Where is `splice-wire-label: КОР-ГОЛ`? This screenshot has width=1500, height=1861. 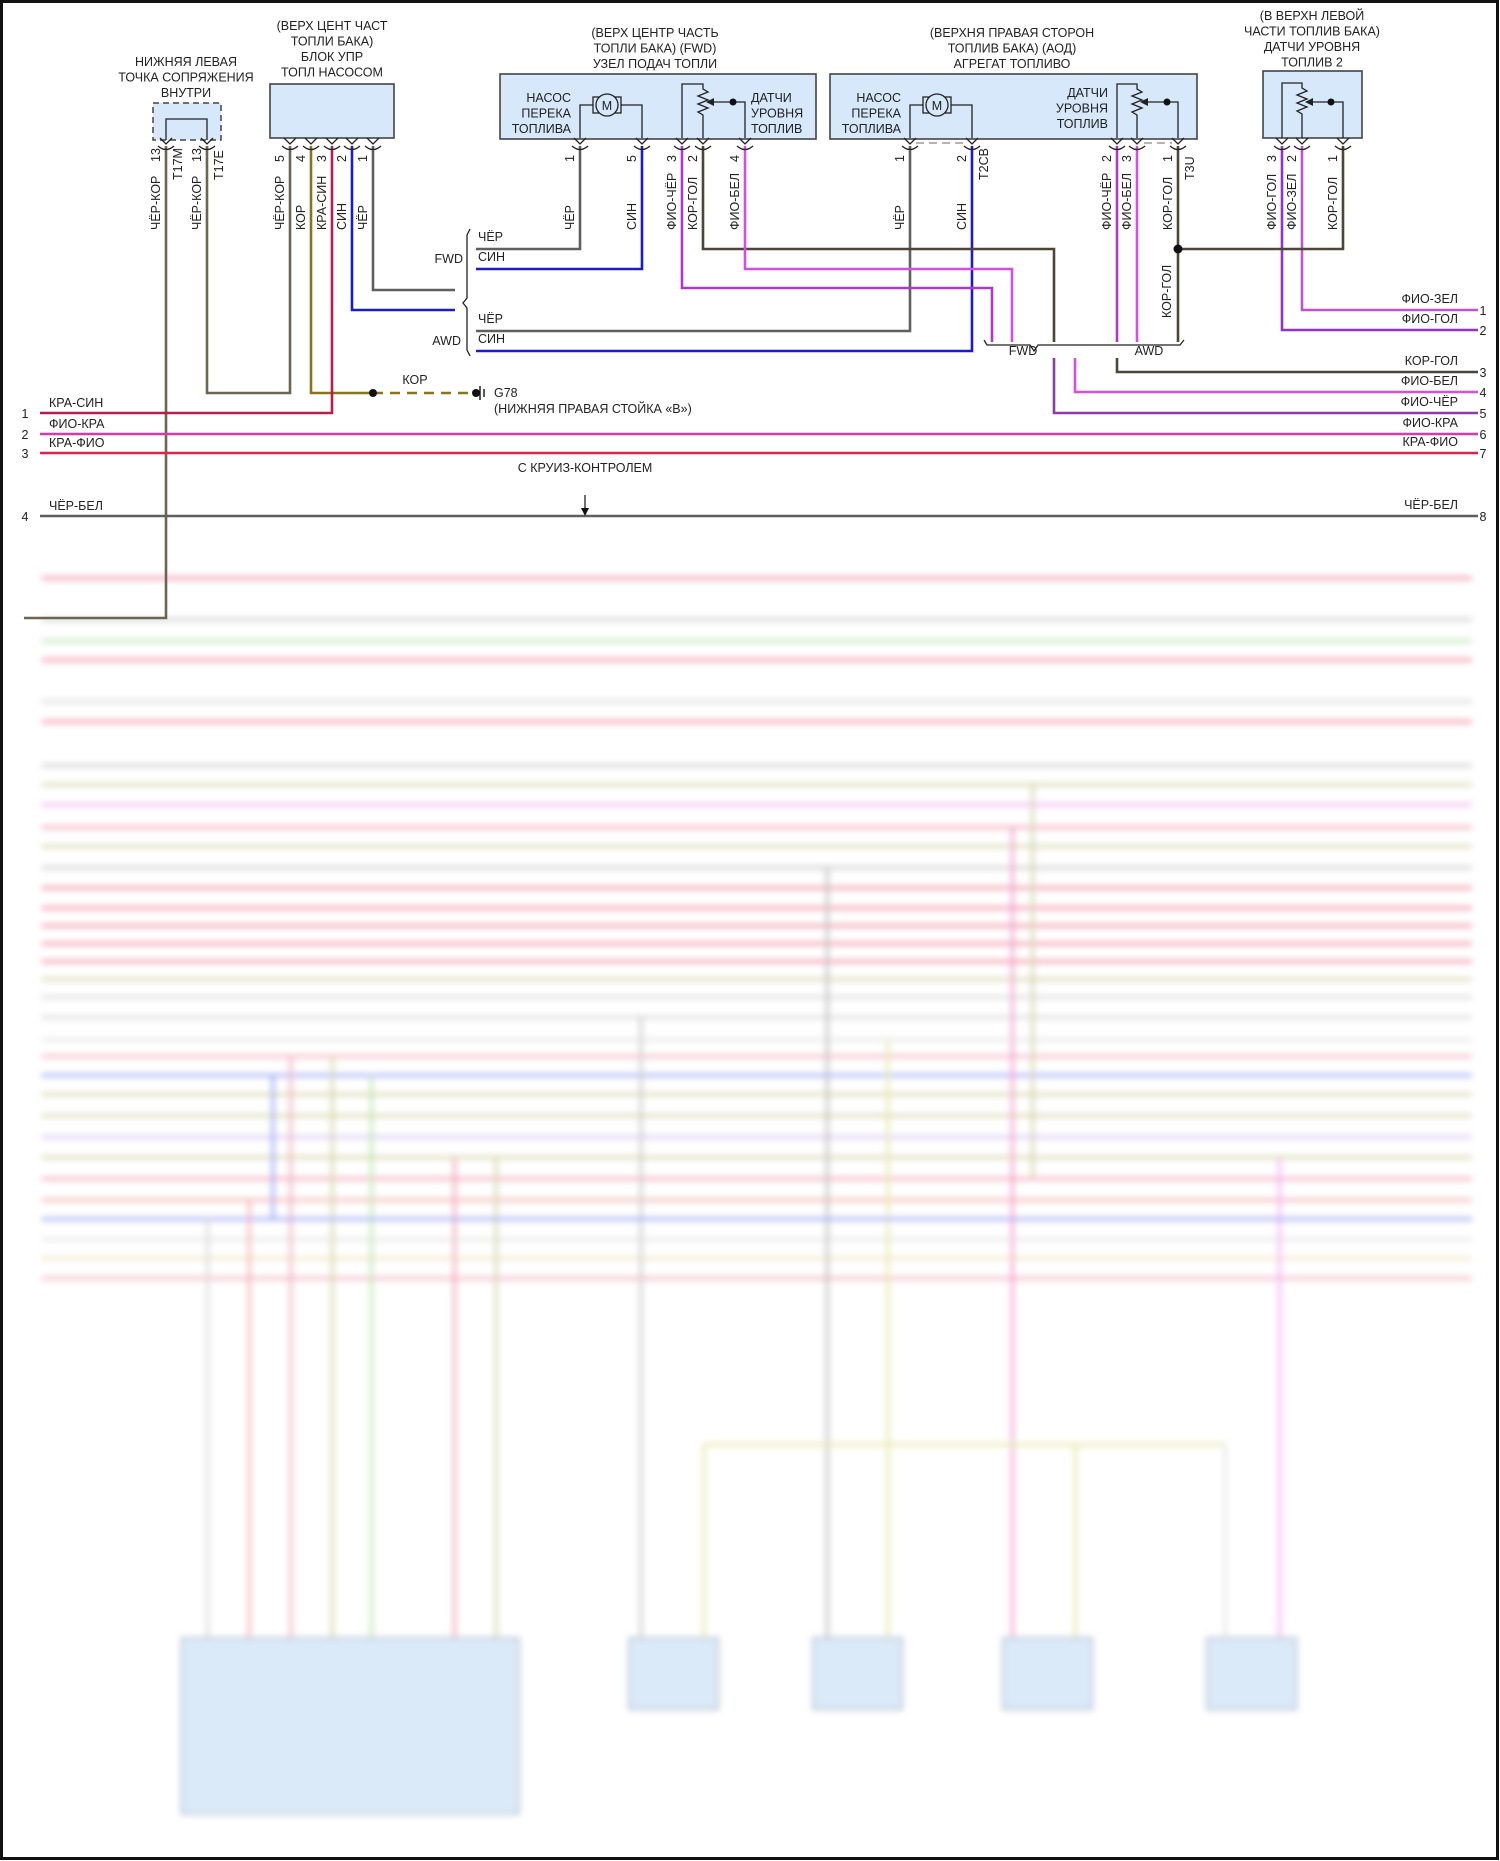
splice-wire-label: КОР-ГОЛ is located at coordinates (1167, 291).